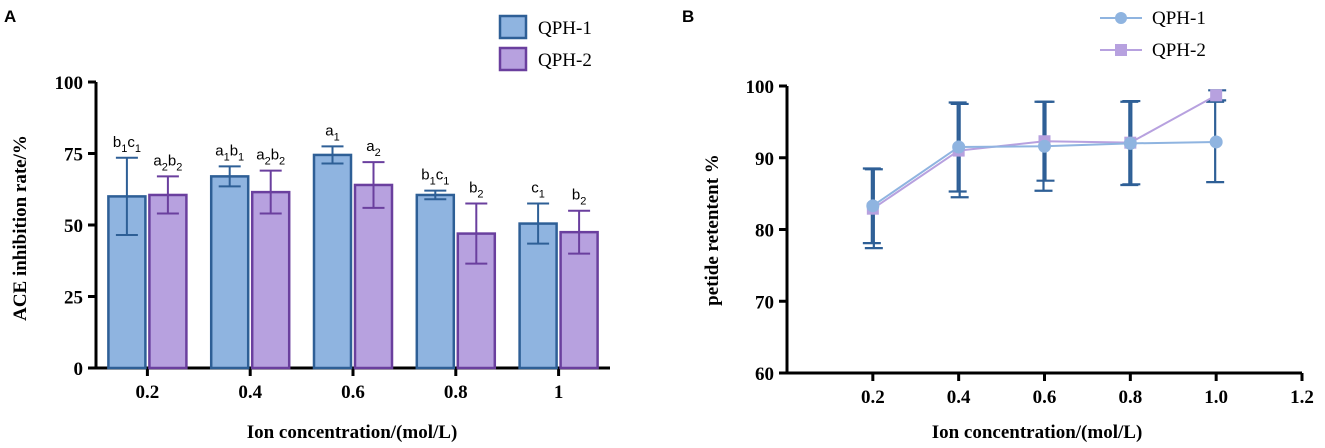 This screenshot has height=448, width=1325. Describe the element at coordinates (229, 152) in the screenshot. I see `significance-label: a1b1` at that location.